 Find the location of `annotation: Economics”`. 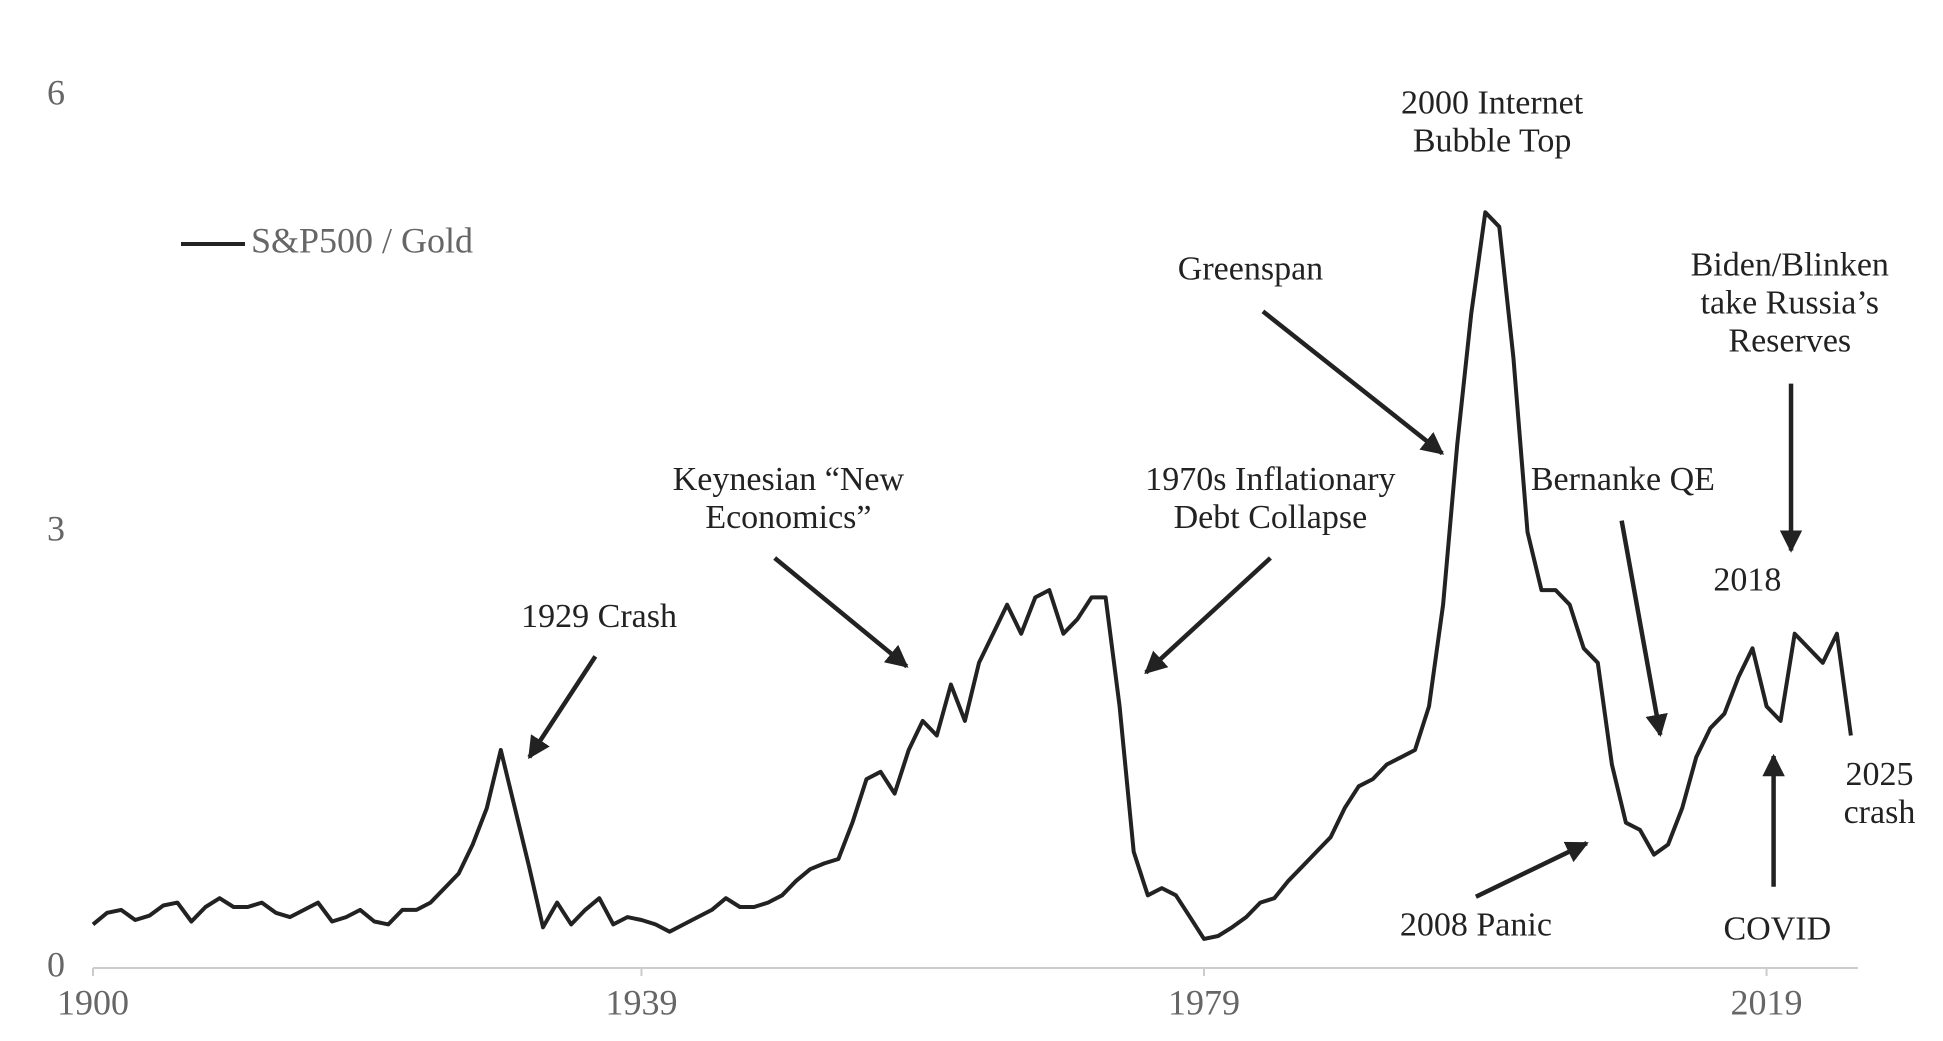

annotation: Economics” is located at coordinates (788, 517).